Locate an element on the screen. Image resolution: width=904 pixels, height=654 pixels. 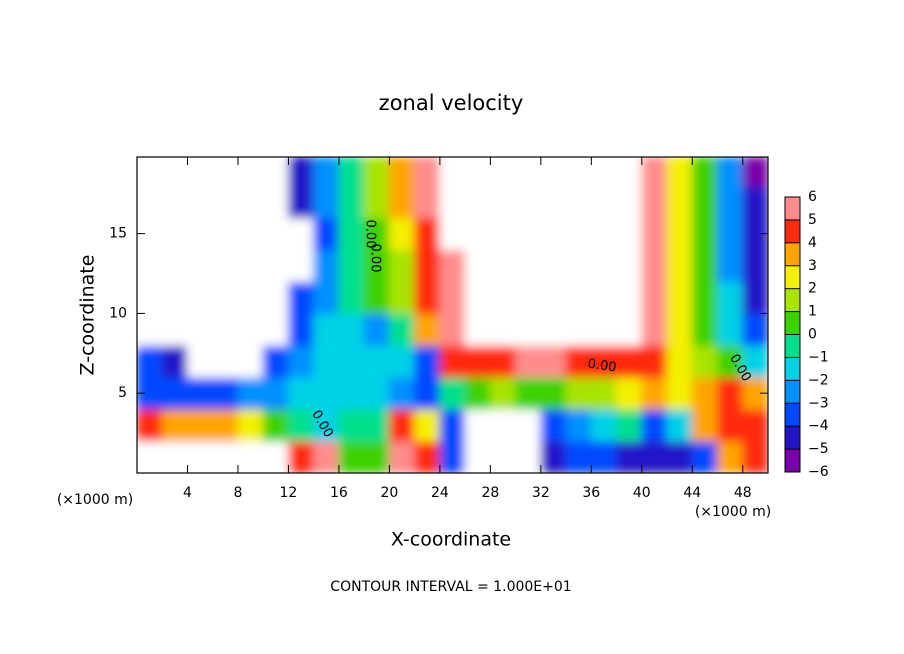
colorbar-label: −1 is located at coordinates (818, 357).